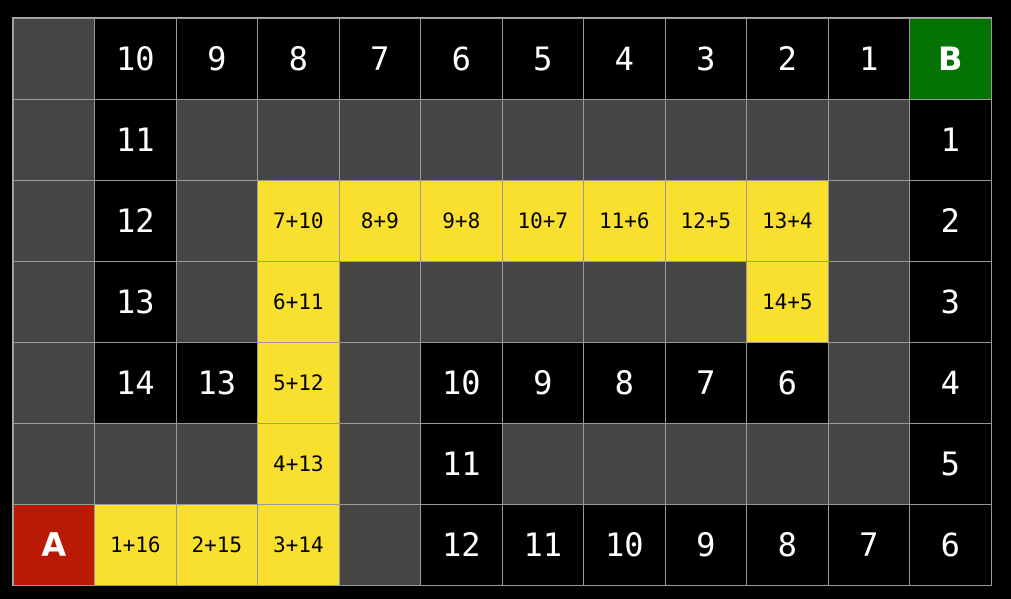  I want to click on path-cell: 2+15, so click(216, 544).